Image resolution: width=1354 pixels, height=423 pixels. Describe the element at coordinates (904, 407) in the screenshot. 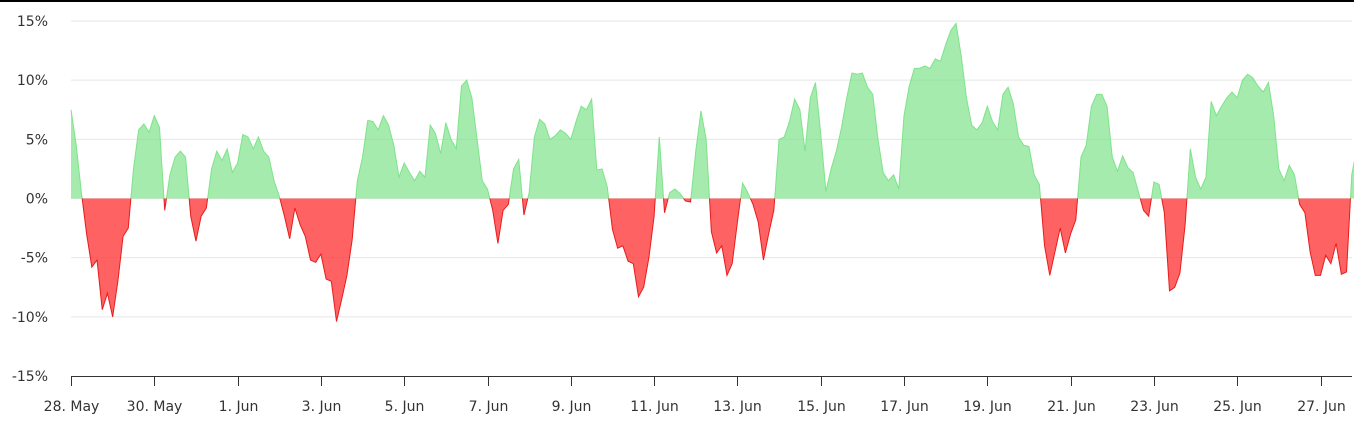

I see `x-tick-label: 17. Jun` at that location.